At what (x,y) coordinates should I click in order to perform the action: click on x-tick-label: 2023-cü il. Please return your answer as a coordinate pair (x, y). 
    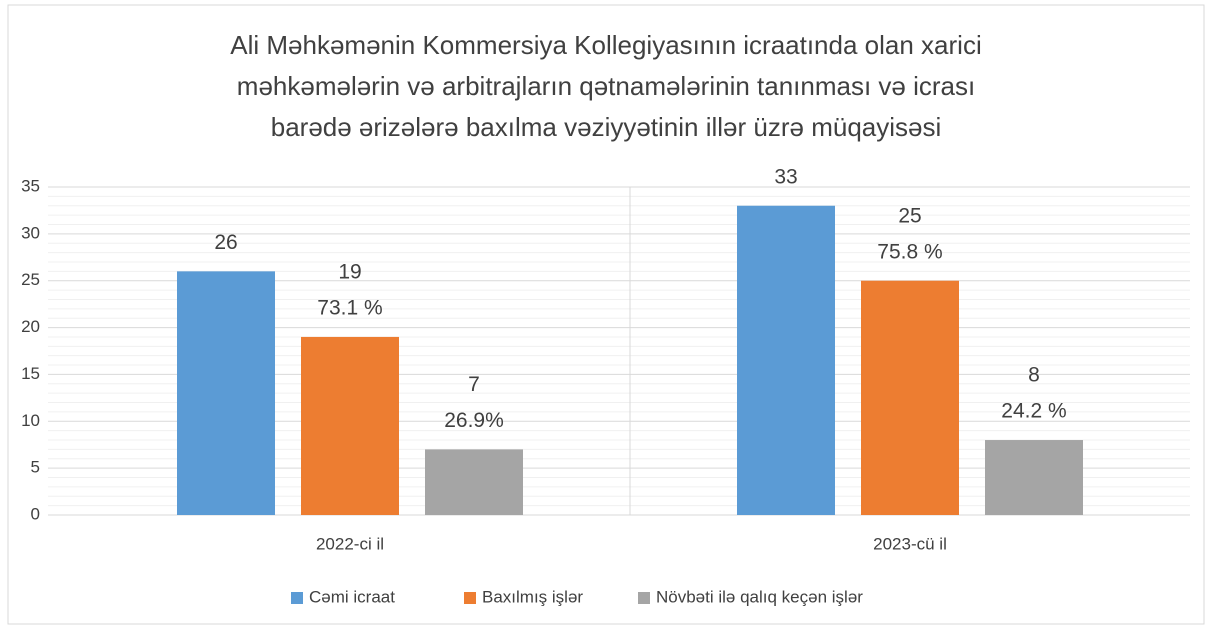
    Looking at the image, I should click on (910, 543).